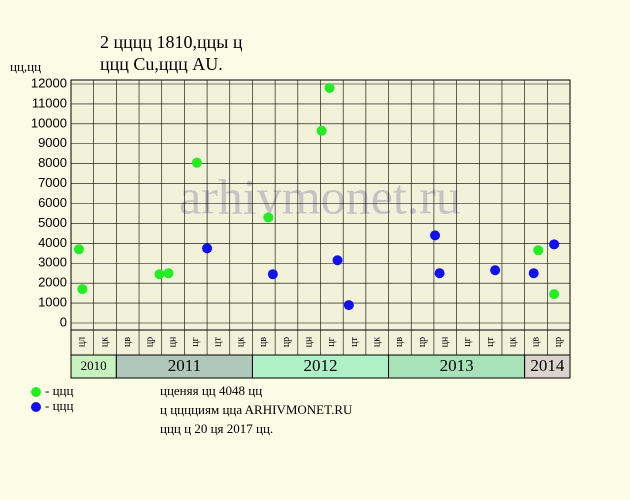 This screenshot has height=500, width=630. What do you see at coordinates (211, 390) in the screenshot?
I see `note: цценяя цц 4048 цц` at bounding box center [211, 390].